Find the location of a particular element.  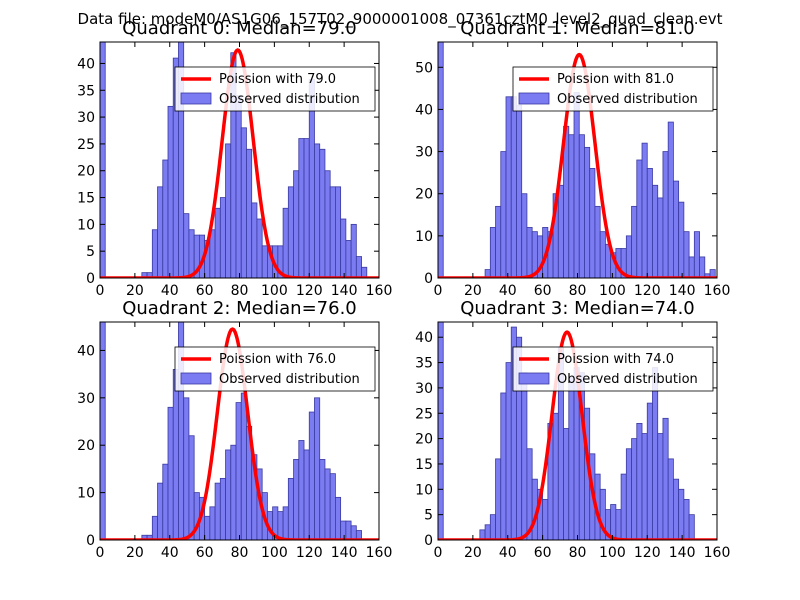

chart-title: Quadrant 3: Median=74.0 is located at coordinates (577, 308).